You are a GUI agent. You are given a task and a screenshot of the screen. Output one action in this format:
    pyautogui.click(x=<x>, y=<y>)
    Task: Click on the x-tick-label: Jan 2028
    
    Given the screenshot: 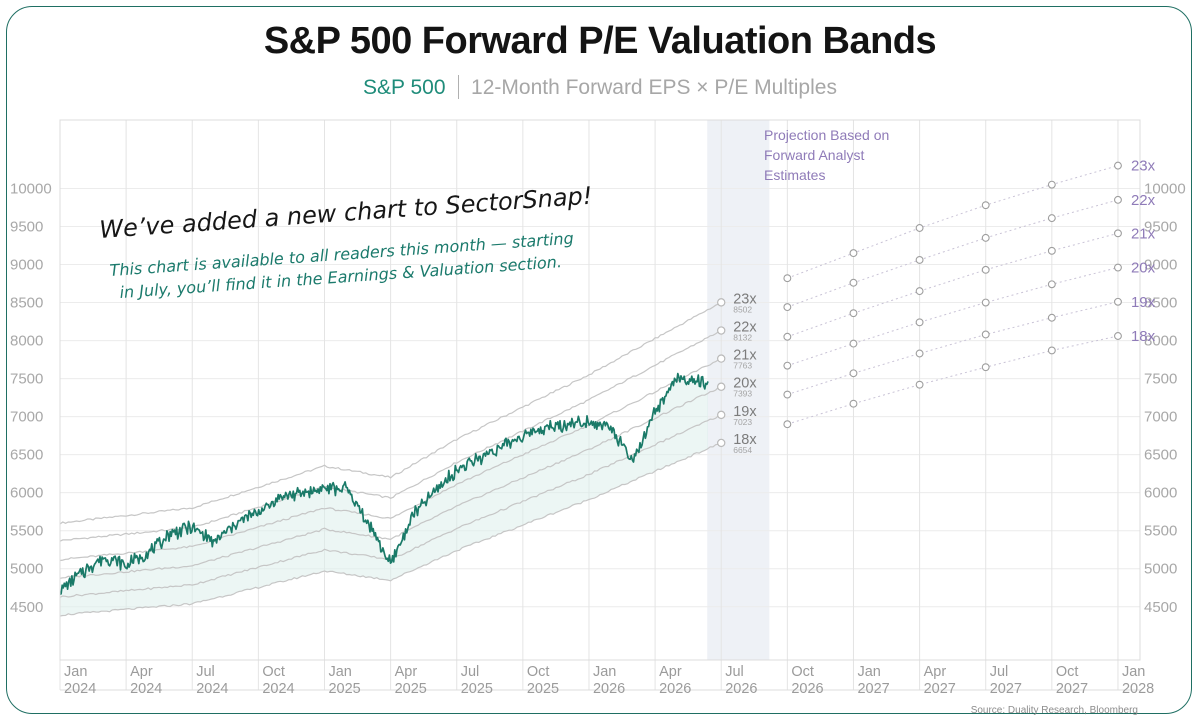 What is the action you would take?
    pyautogui.click(x=1138, y=680)
    